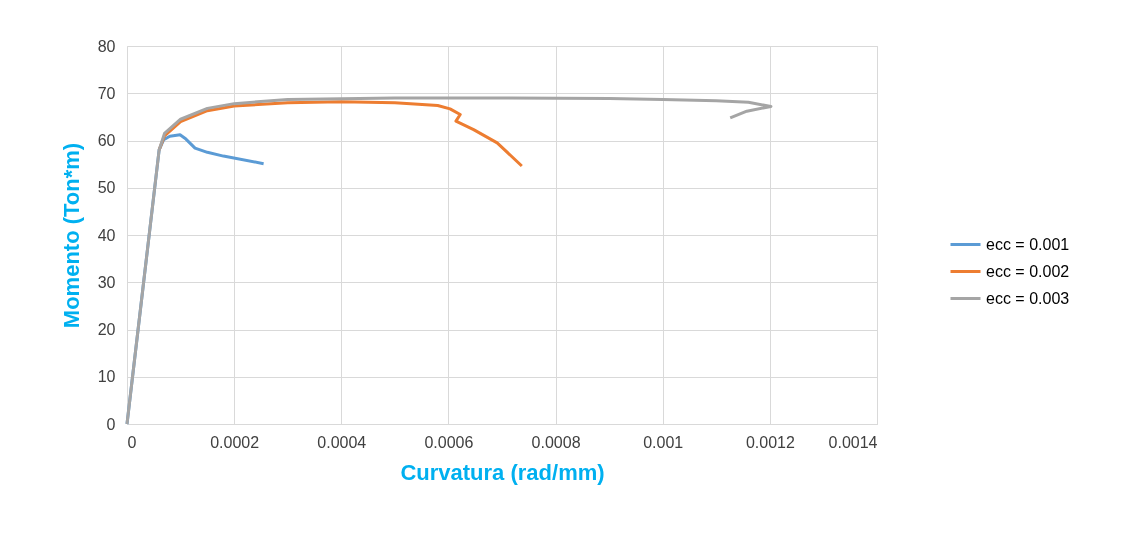 This screenshot has height=534, width=1134. What do you see at coordinates (106, 93) in the screenshot?
I see `y-tick-label: 70` at bounding box center [106, 93].